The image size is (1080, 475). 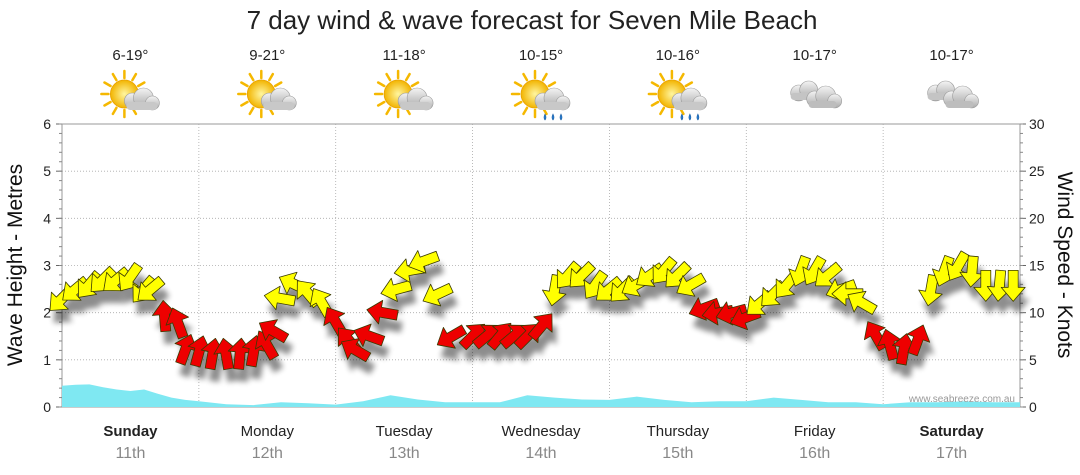 I want to click on day-date: 12th, so click(x=267, y=453).